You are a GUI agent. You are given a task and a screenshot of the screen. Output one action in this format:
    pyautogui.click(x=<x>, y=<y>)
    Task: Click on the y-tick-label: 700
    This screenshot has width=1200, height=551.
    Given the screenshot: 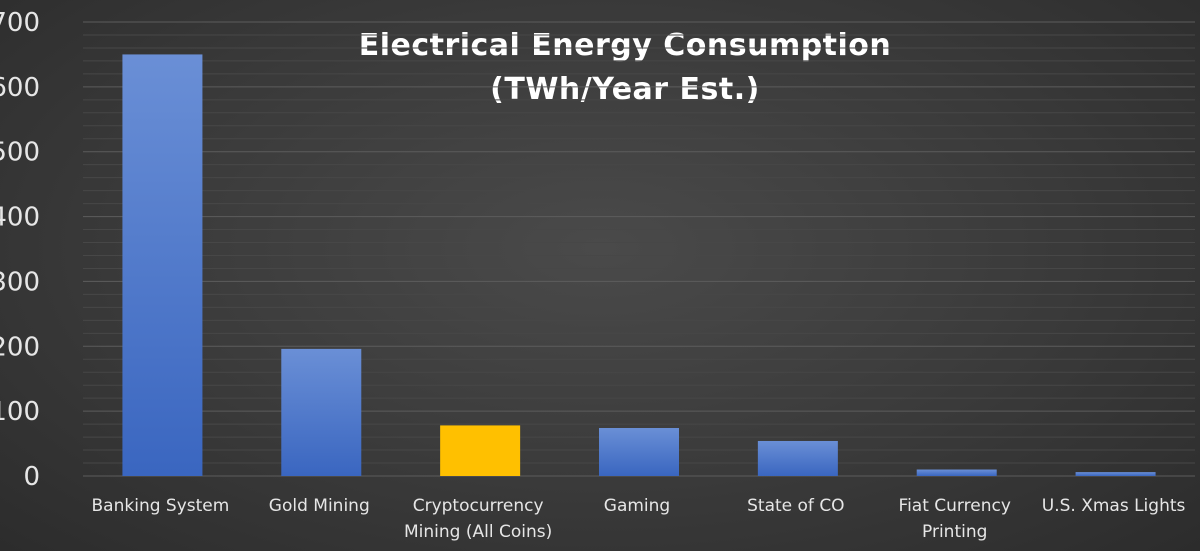 What is the action you would take?
    pyautogui.click(x=20, y=23)
    